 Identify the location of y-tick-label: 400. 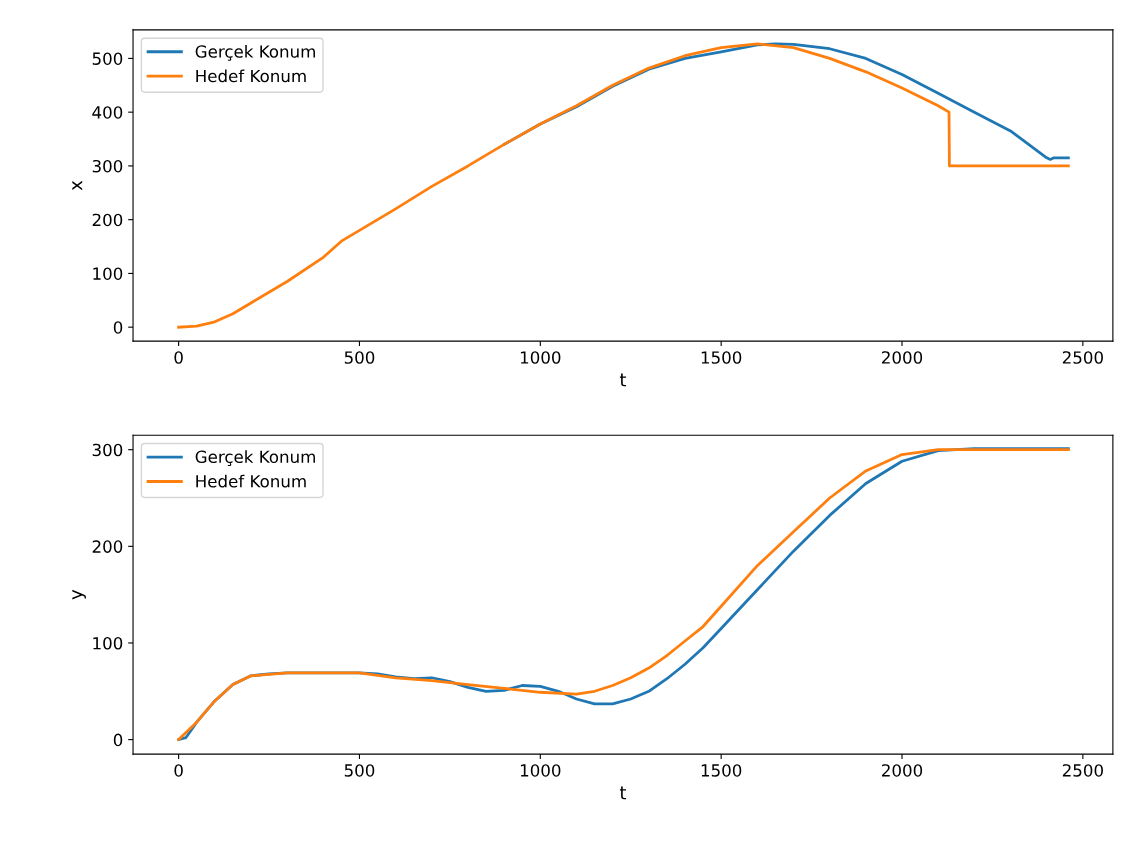
(107, 112).